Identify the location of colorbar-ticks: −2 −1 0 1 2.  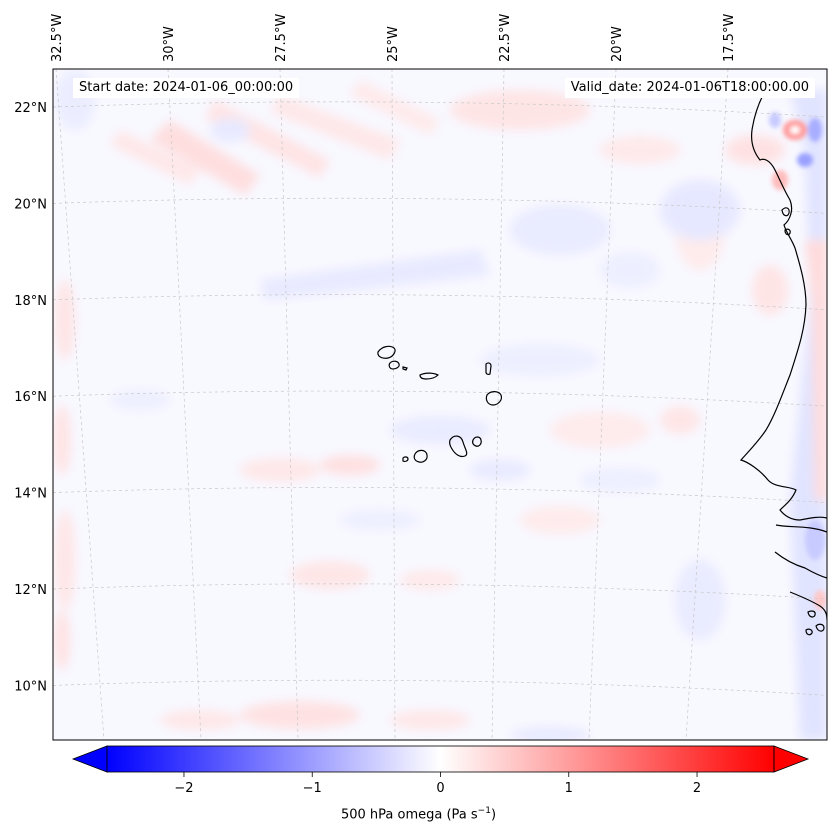
(437, 784).